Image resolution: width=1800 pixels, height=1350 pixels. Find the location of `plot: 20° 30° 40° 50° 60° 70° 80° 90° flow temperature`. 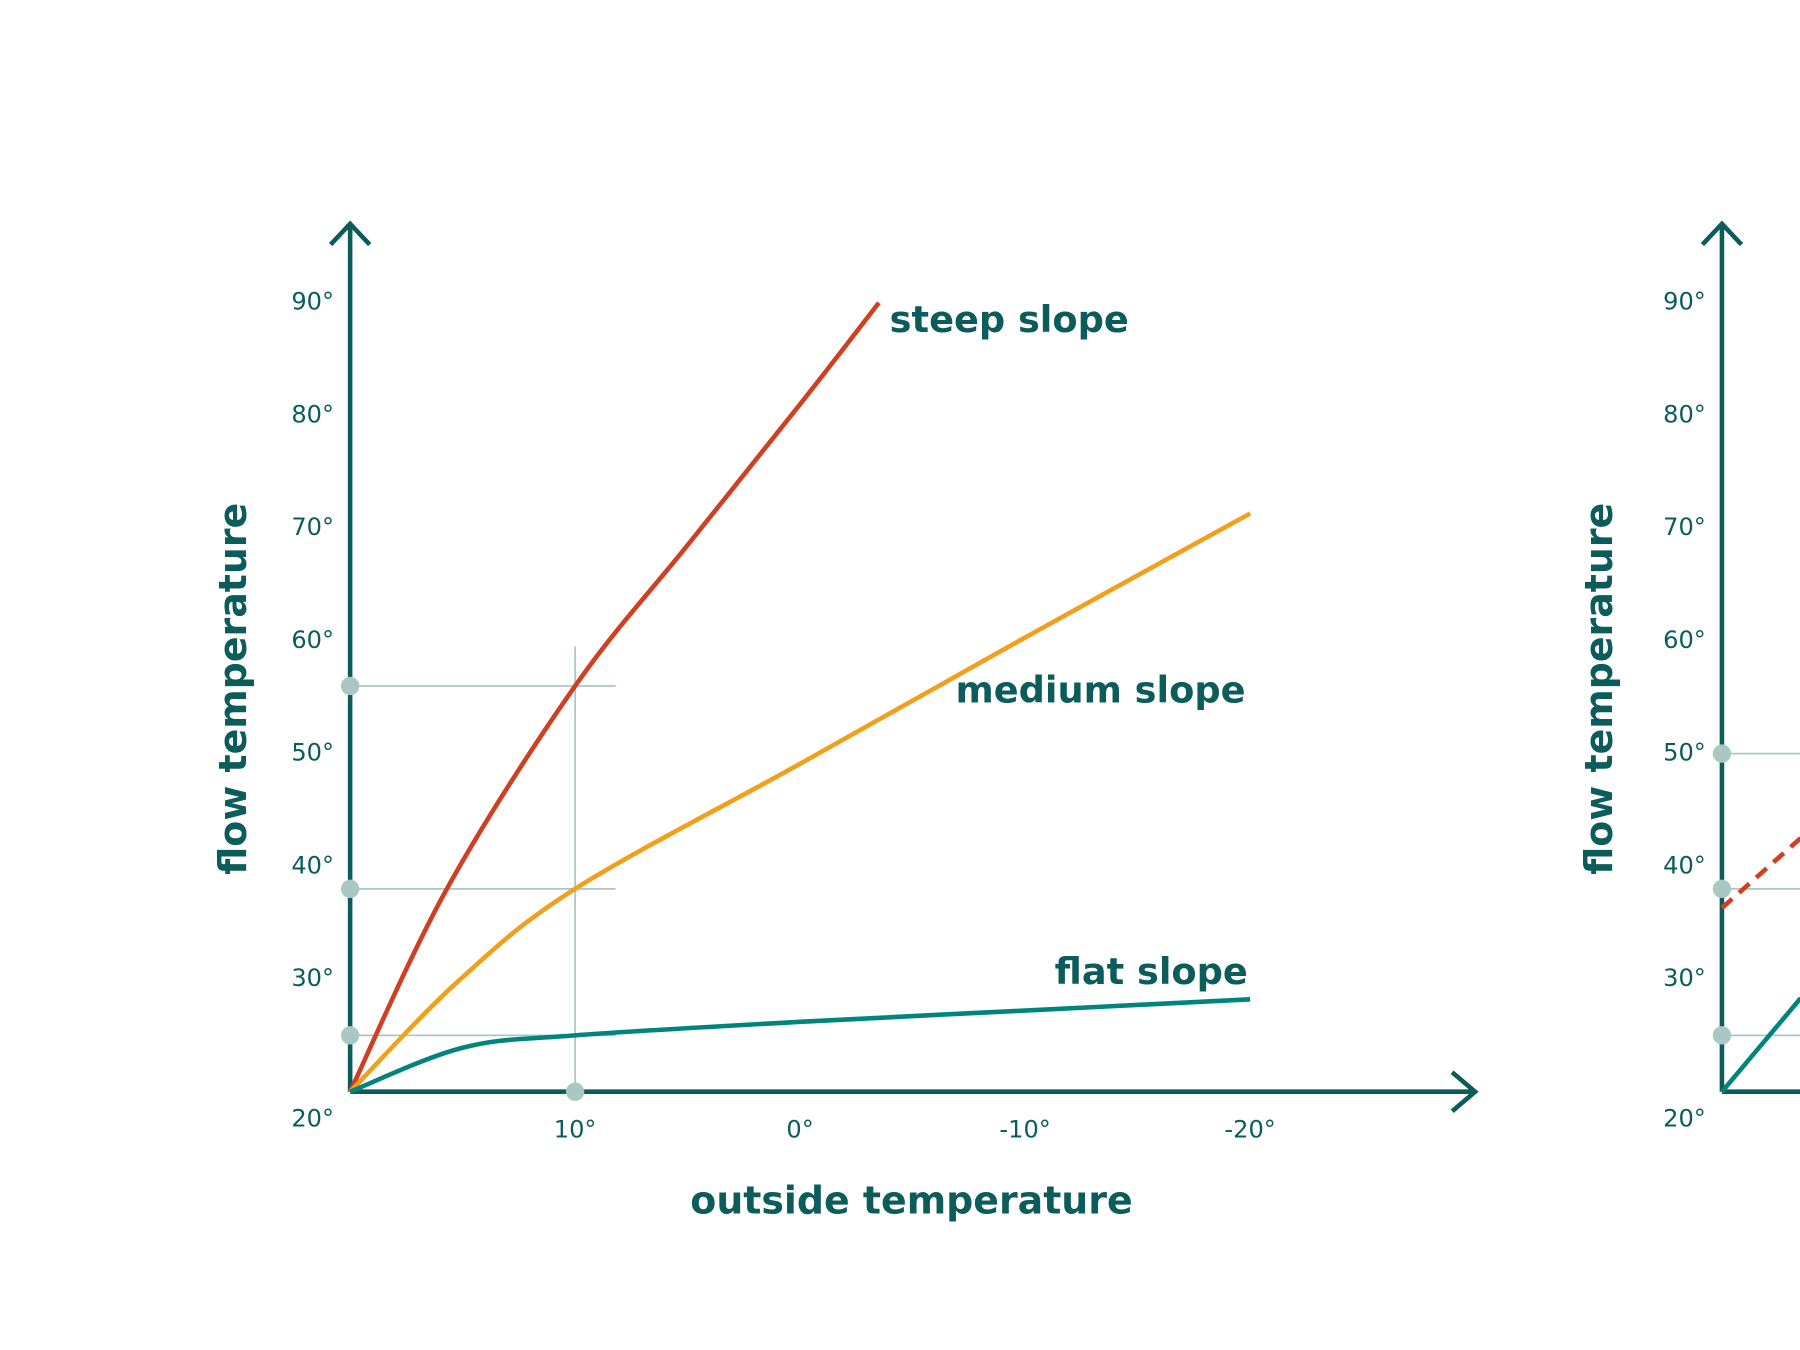

plot: 20° 30° 40° 50° 60° 70° 80° 90° flow temperature is located at coordinates (1688, 676).